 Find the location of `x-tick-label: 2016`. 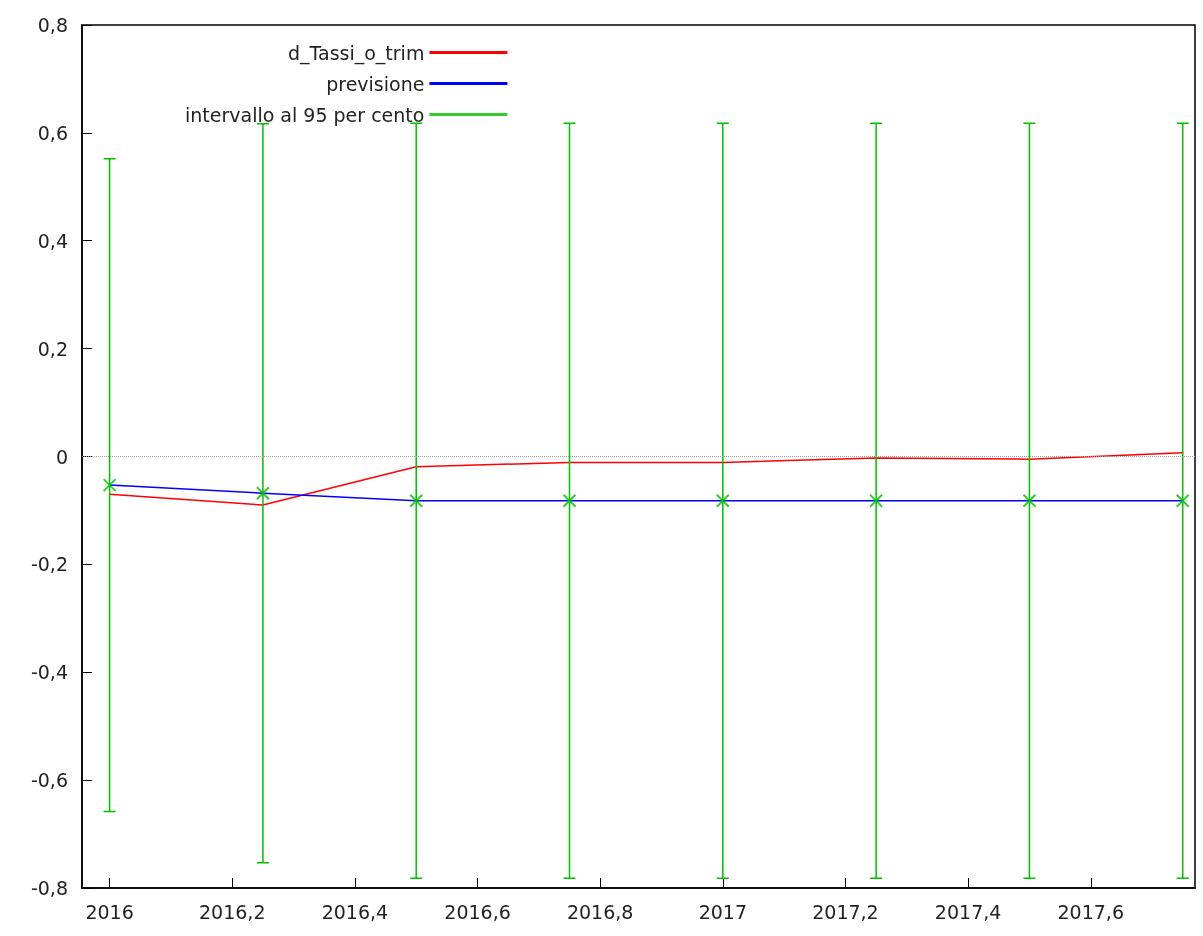

x-tick-label: 2016 is located at coordinates (109, 911).